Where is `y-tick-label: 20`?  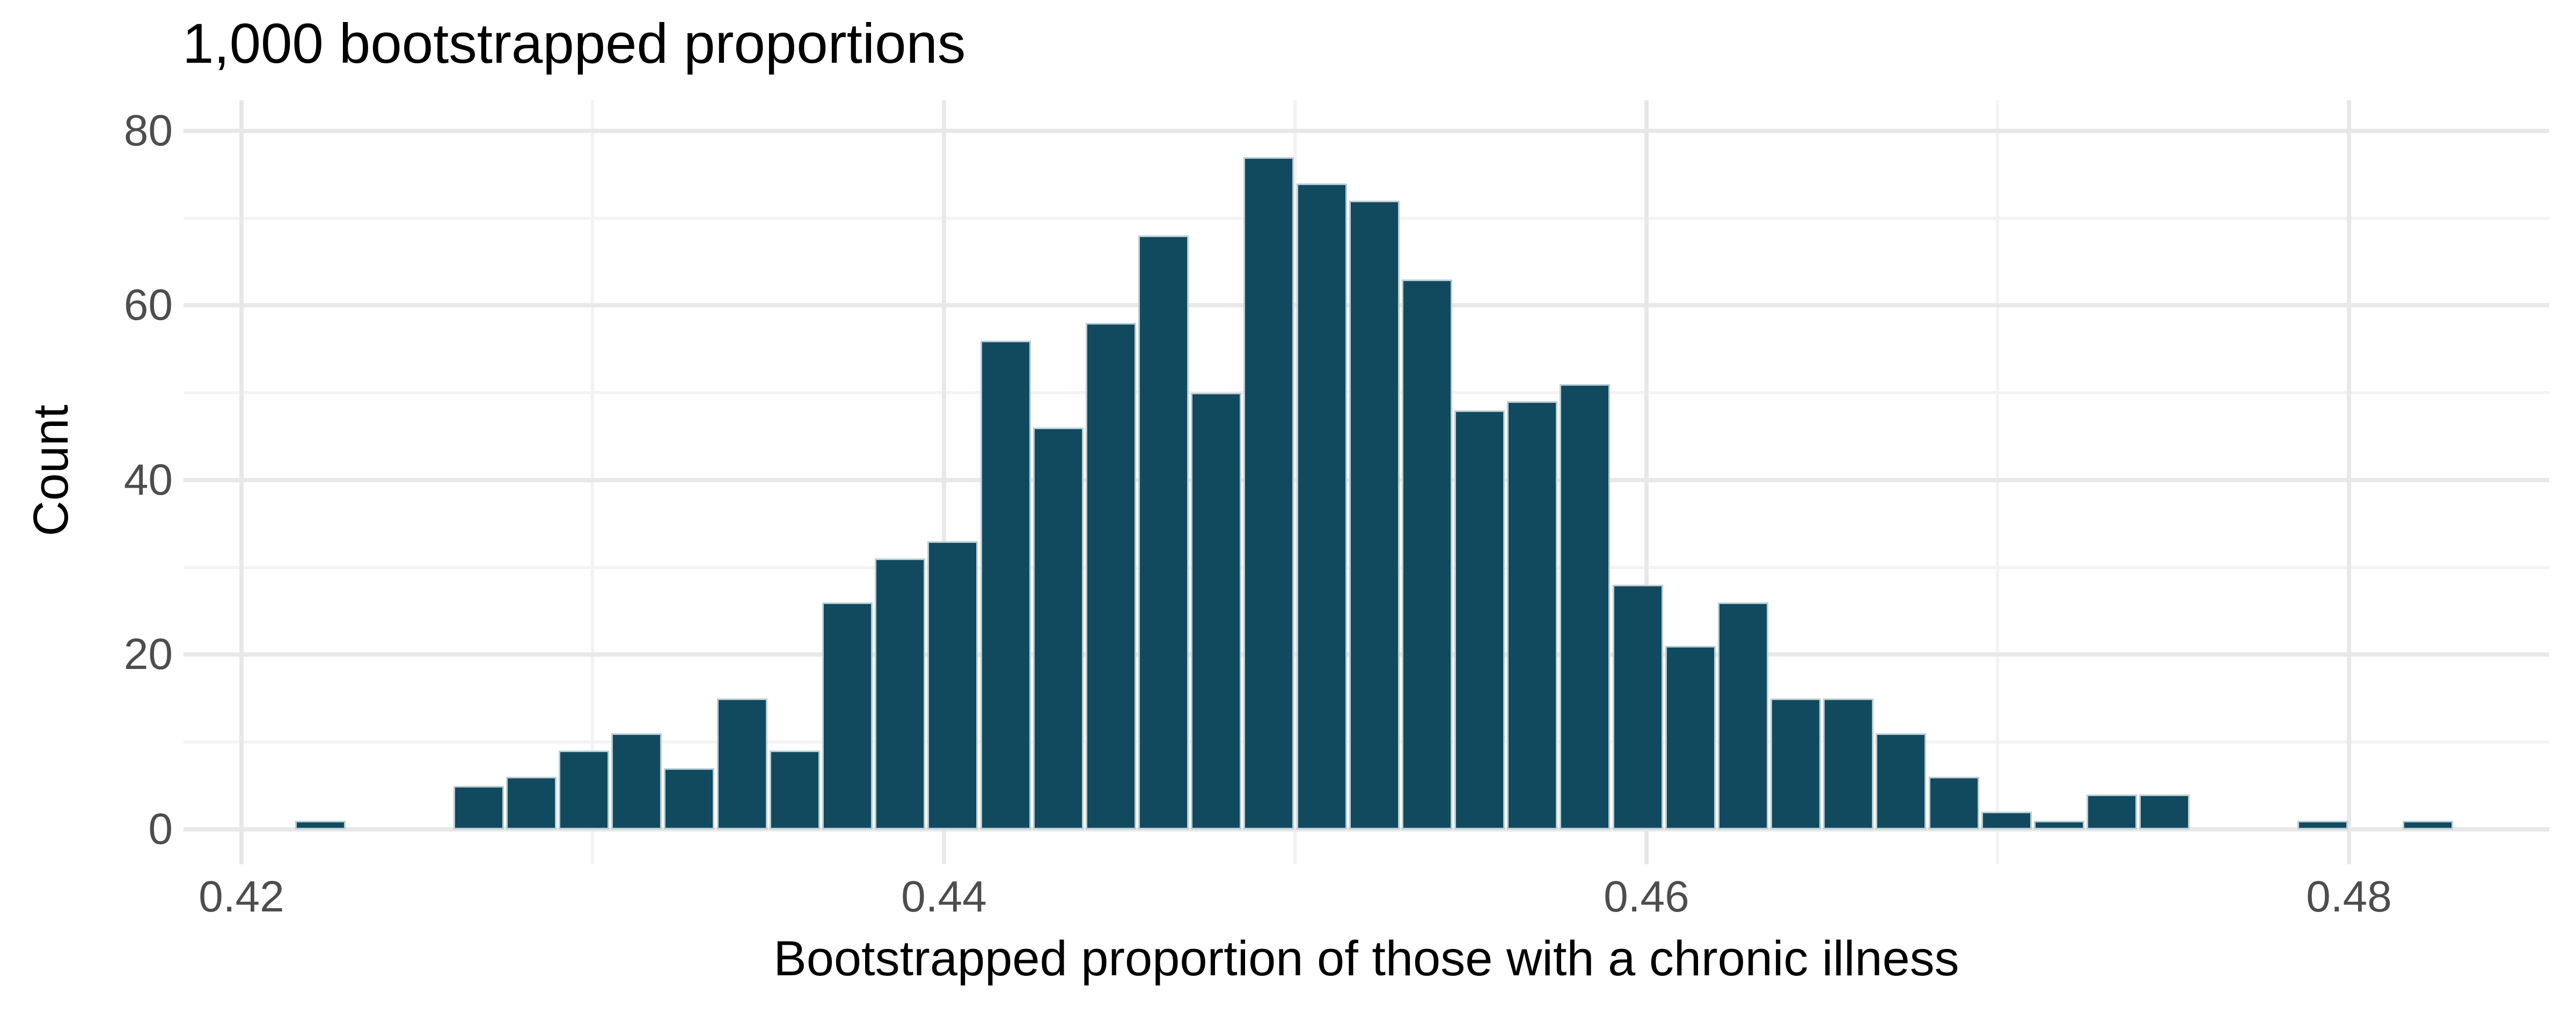
y-tick-label: 20 is located at coordinates (148, 654).